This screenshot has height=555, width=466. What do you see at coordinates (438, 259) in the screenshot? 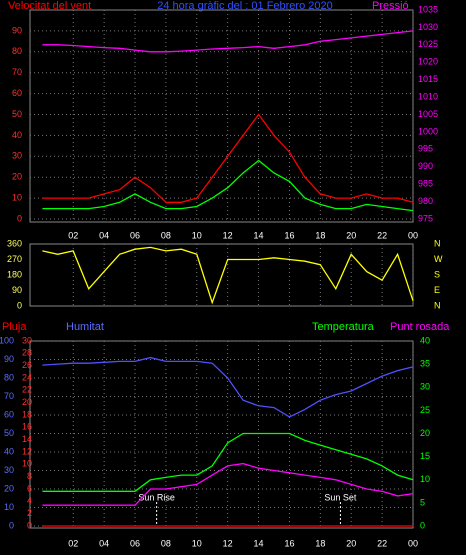
I see `y2-tick-label: W` at bounding box center [438, 259].